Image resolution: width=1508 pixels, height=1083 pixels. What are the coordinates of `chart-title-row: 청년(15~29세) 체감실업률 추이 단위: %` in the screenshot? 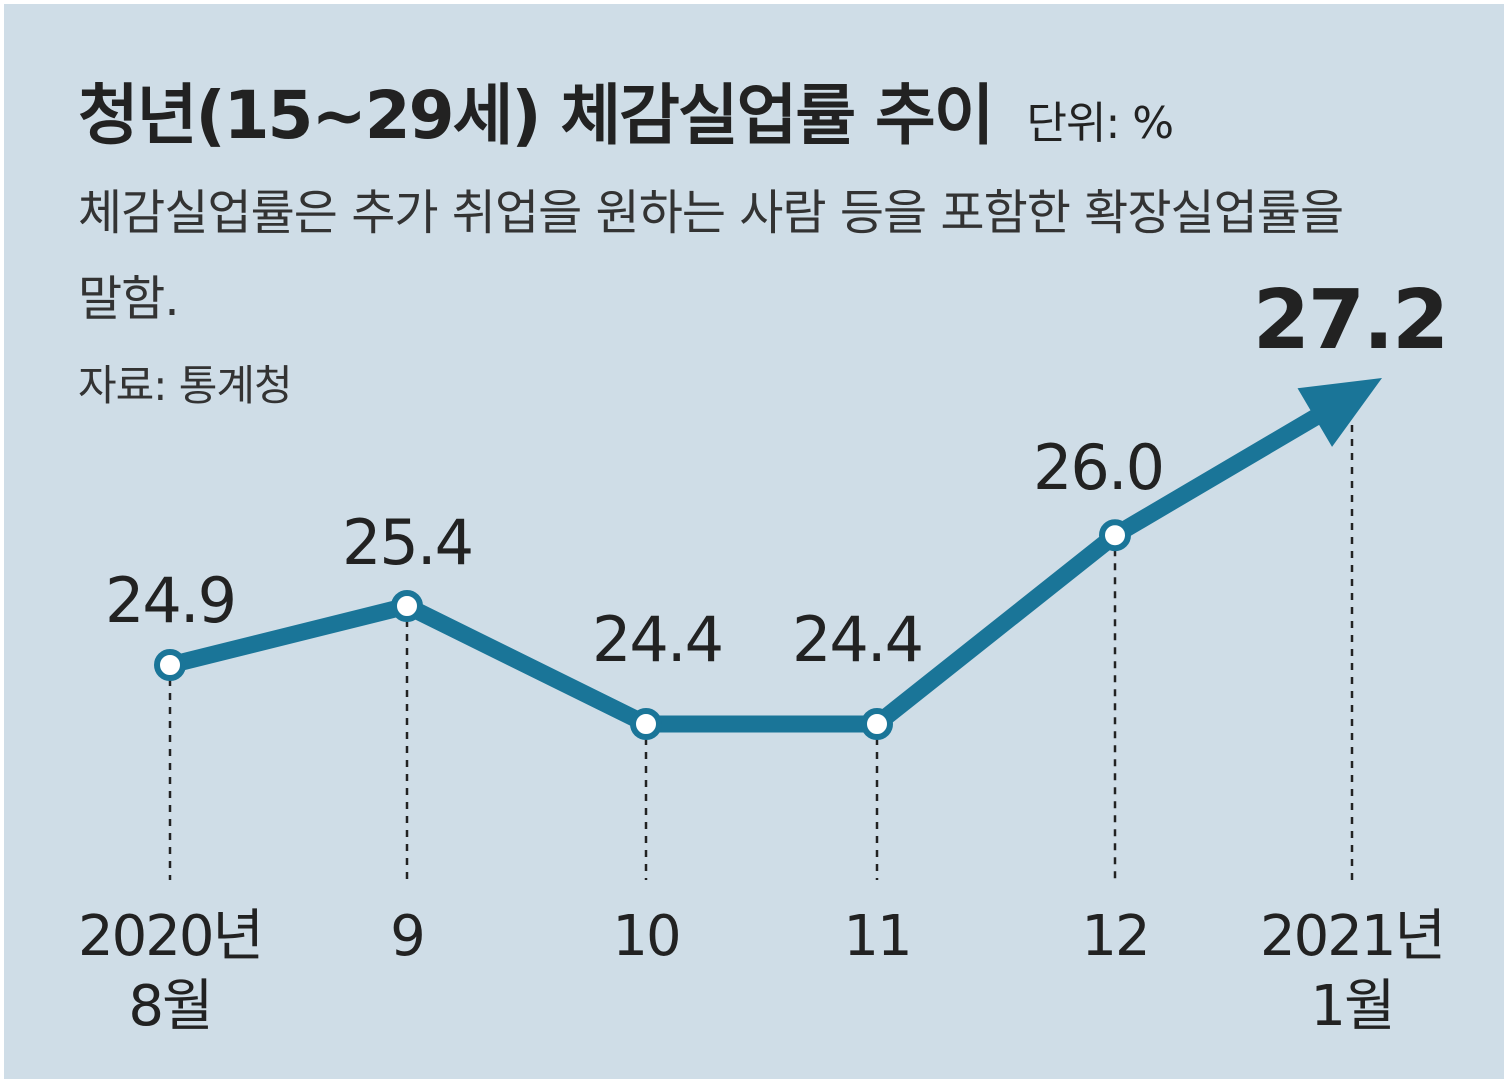 It's located at (626, 110).